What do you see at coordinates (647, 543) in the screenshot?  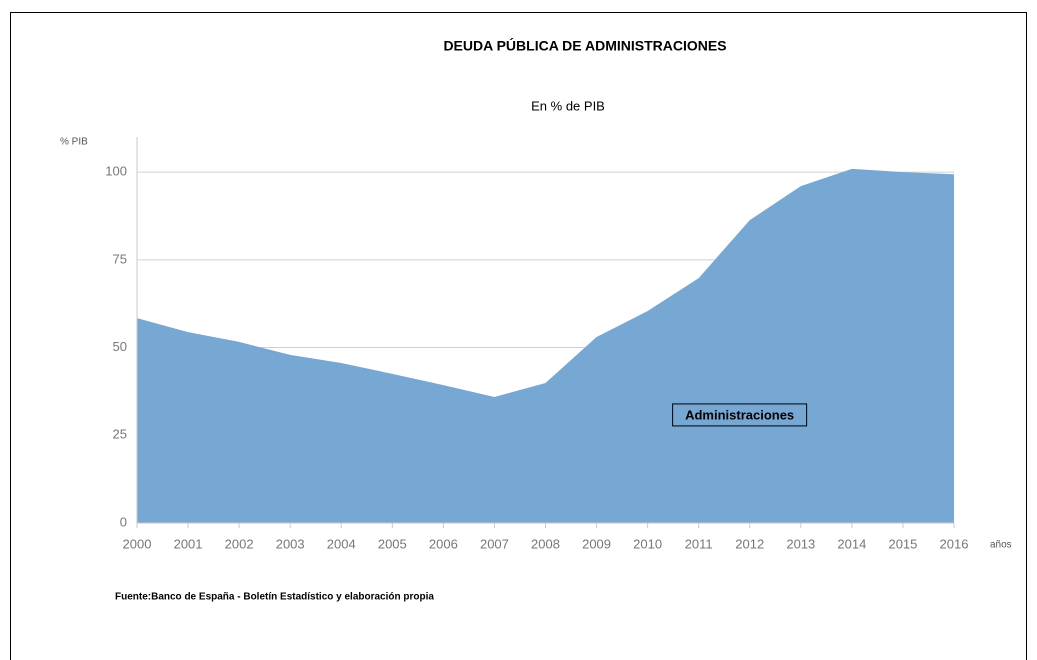 I see `x-tick-label: 2010` at bounding box center [647, 543].